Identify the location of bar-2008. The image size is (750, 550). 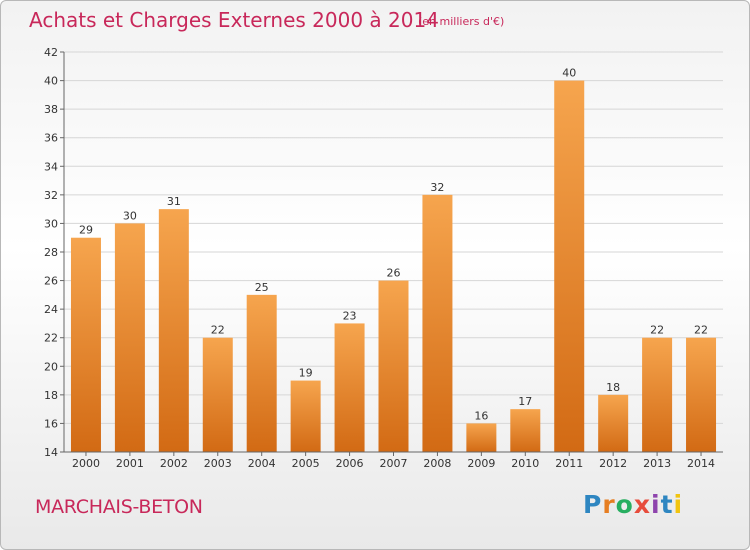
(437, 323).